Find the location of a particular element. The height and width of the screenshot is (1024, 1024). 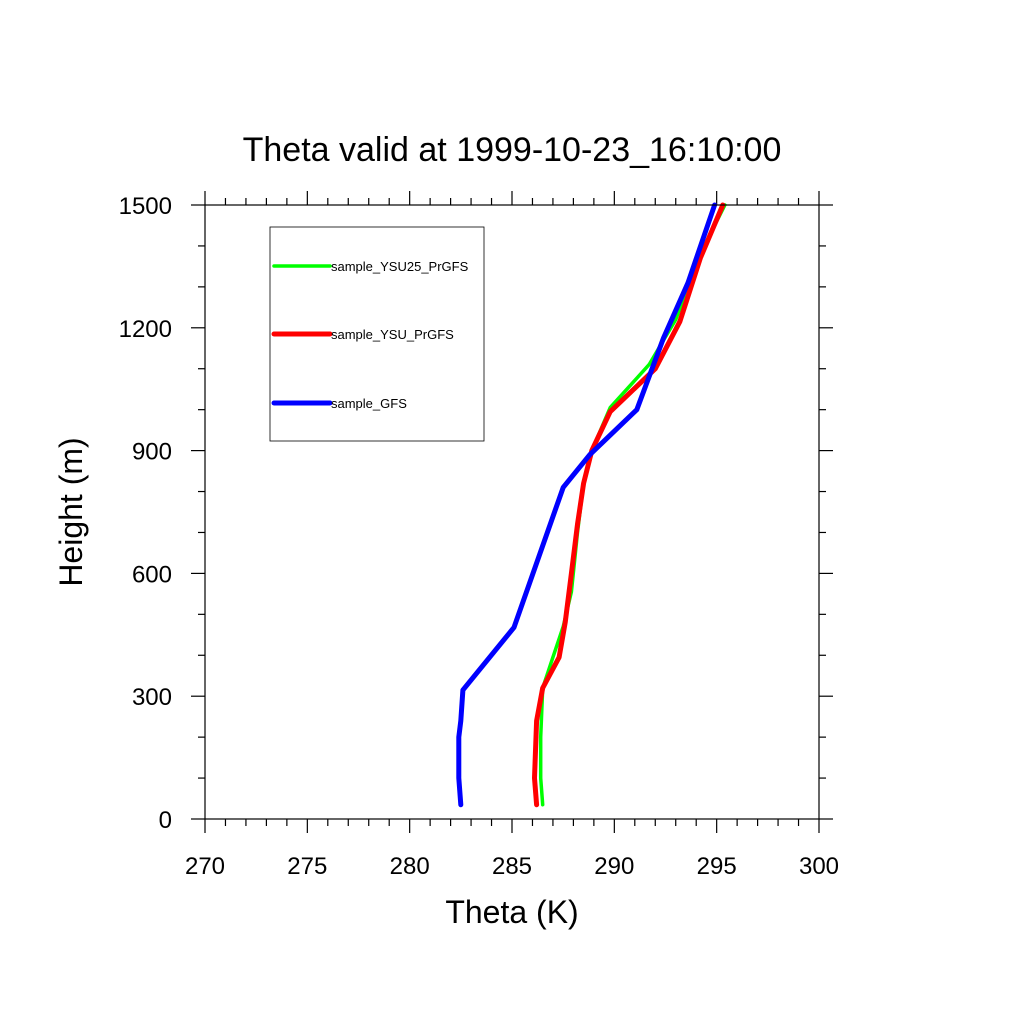

x-tick-label: 295 is located at coordinates (717, 866).